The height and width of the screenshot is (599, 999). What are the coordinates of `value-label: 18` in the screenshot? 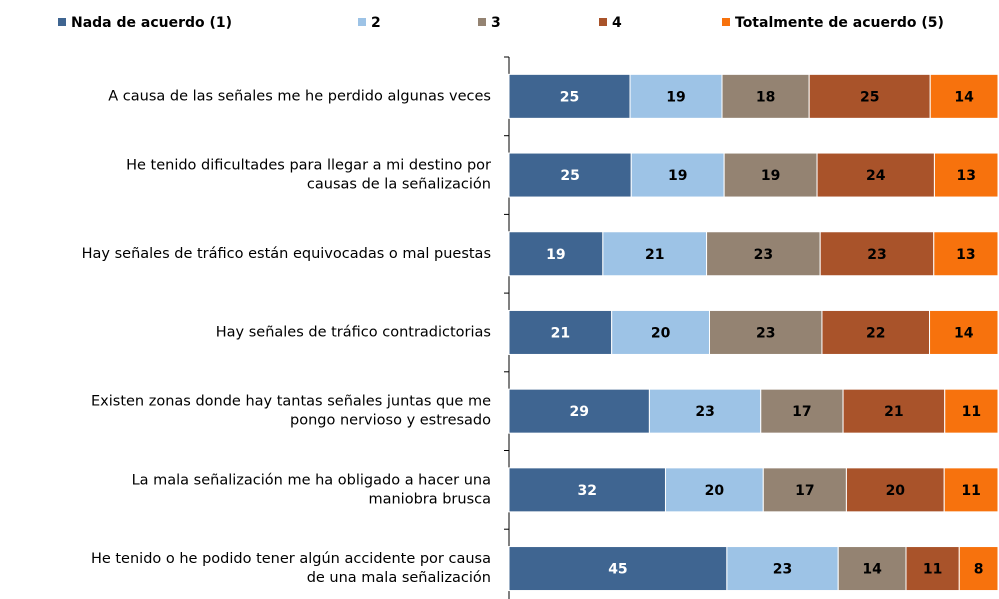 It's located at (765, 97).